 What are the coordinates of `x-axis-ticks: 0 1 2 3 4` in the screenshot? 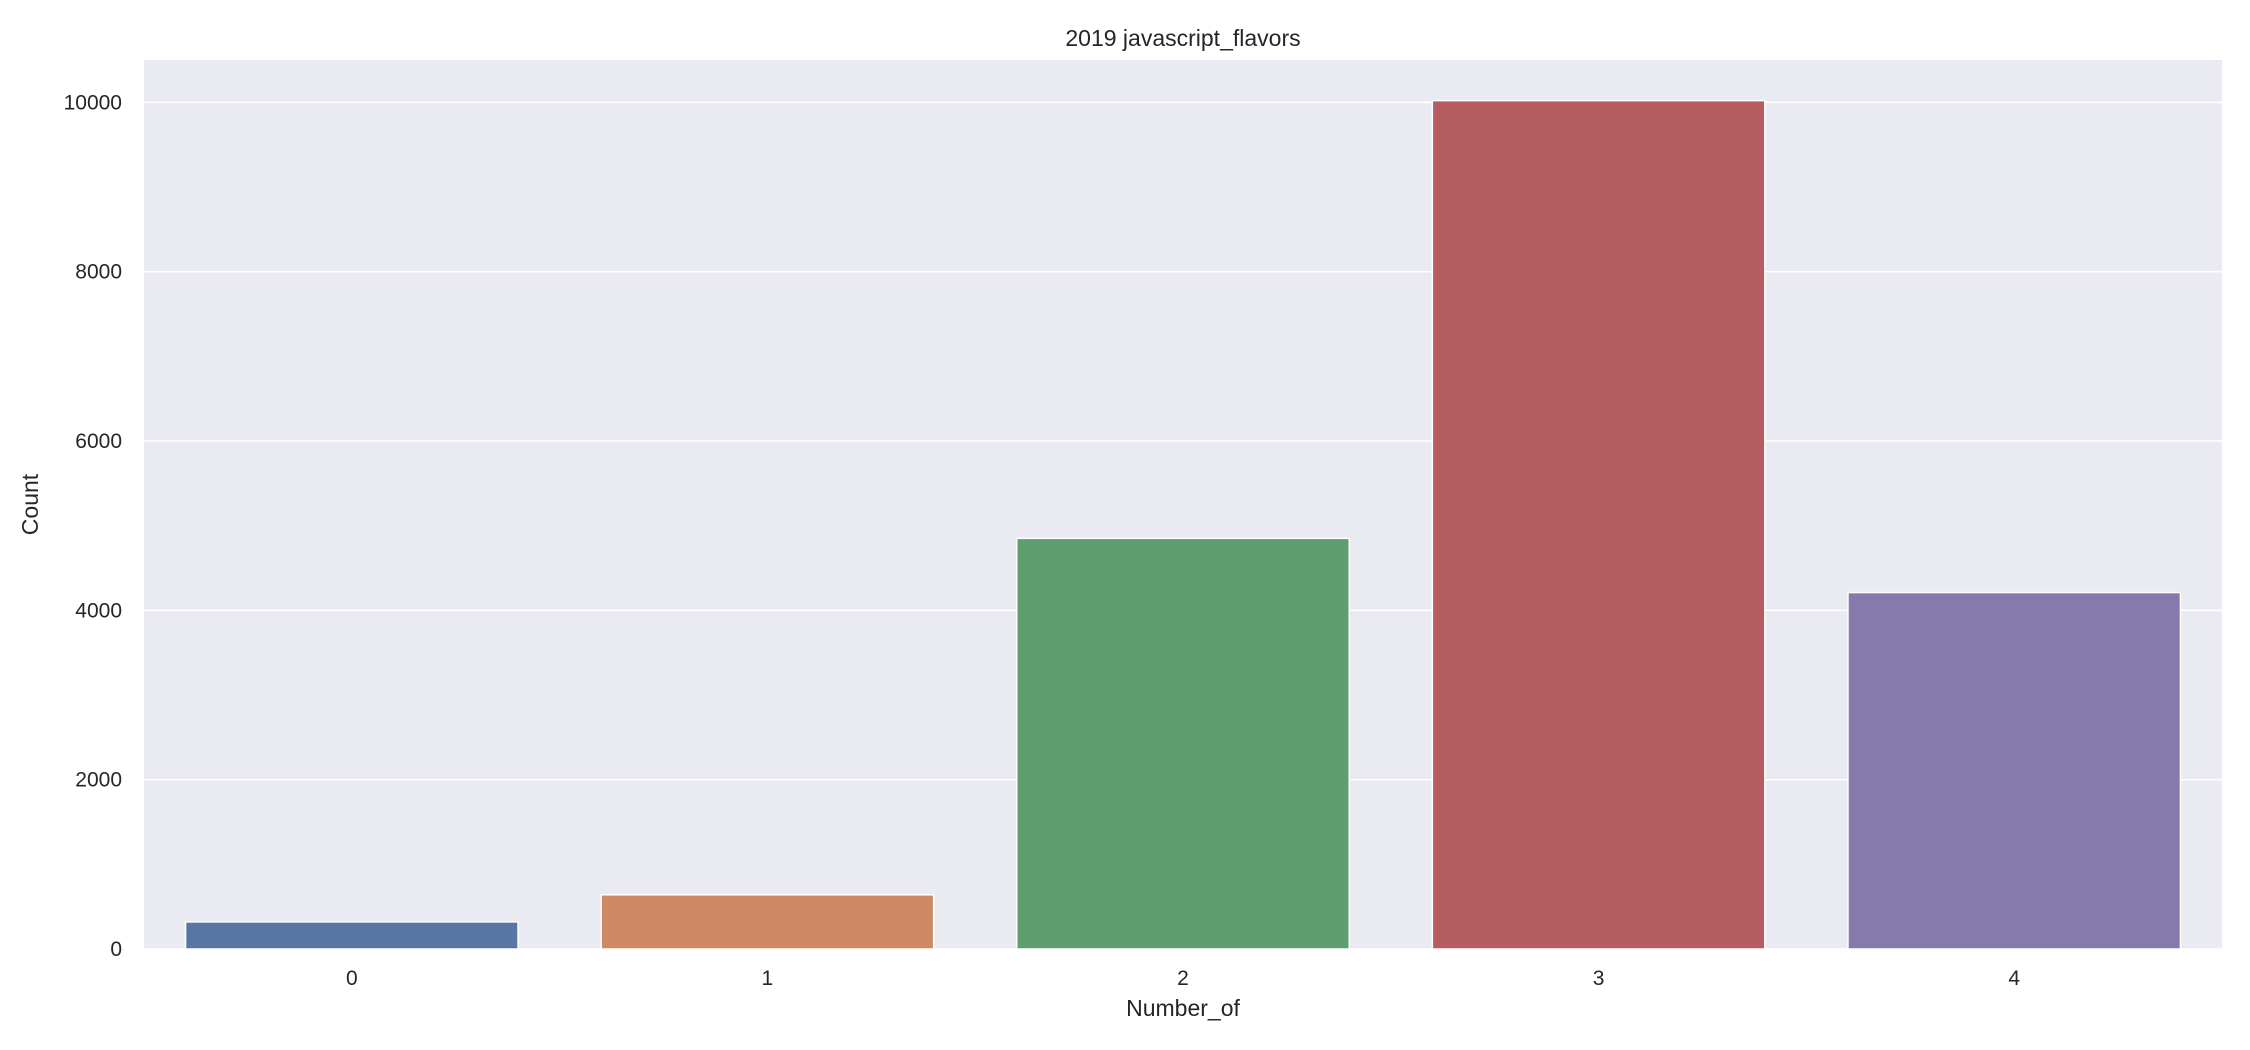 It's located at (1183, 978).